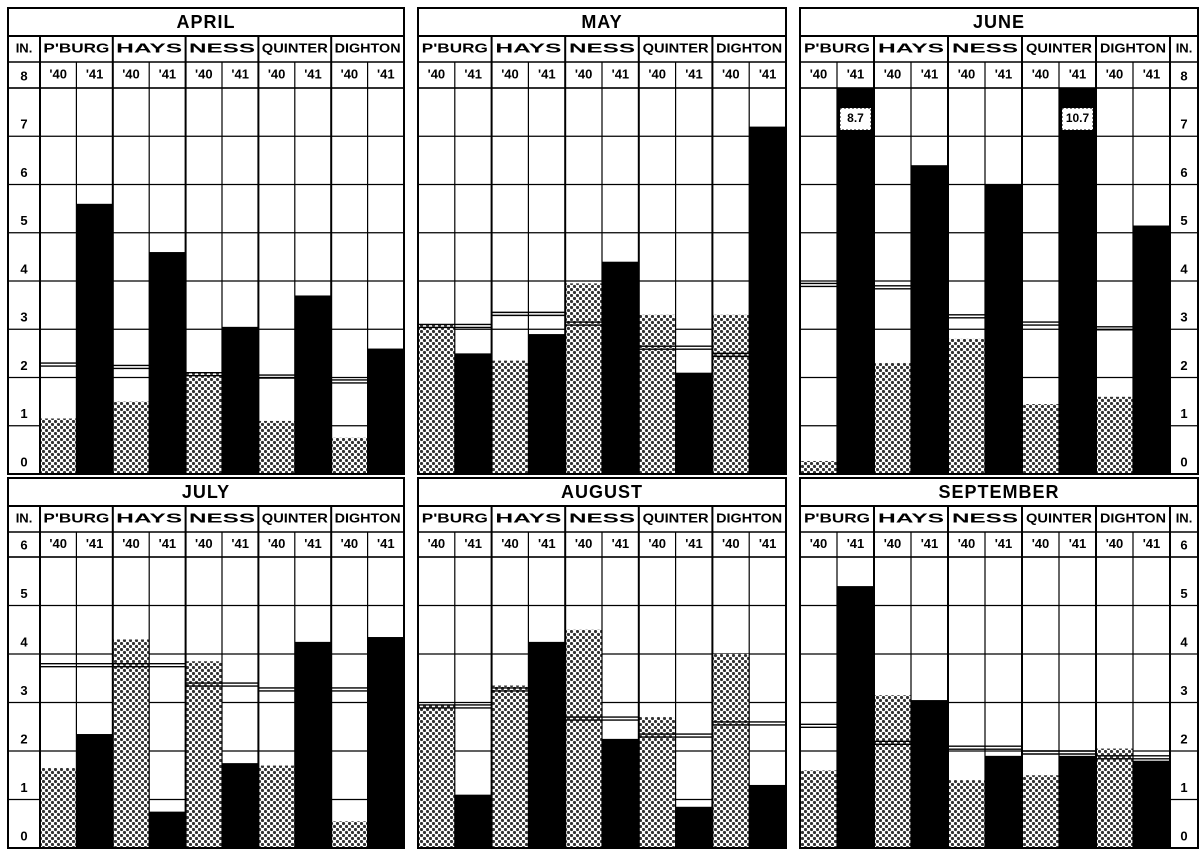 The width and height of the screenshot is (1199, 851). I want to click on value-label: 10.7, so click(1078, 118).